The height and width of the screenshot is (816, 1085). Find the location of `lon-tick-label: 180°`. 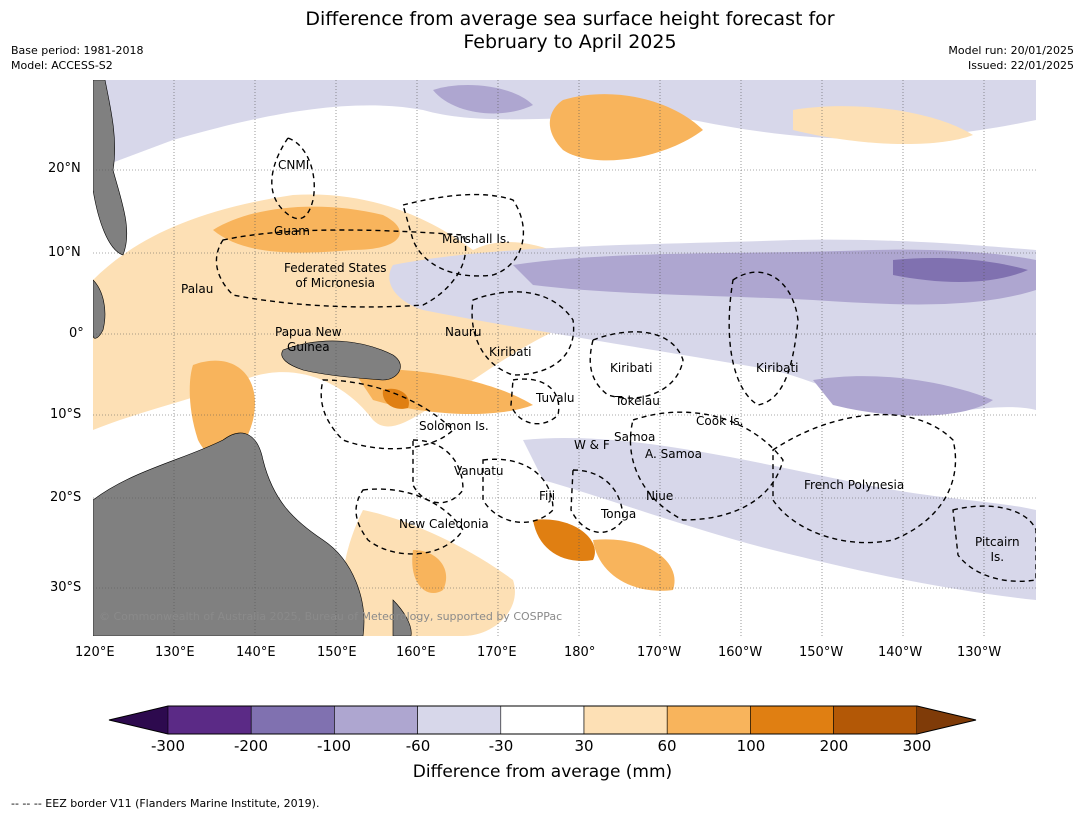

lon-tick-label: 180° is located at coordinates (580, 652).